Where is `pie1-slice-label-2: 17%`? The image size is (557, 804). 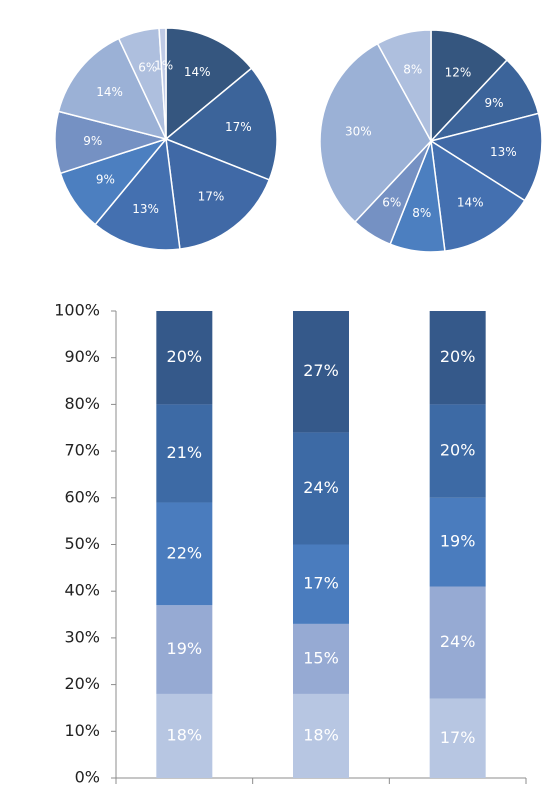
pie1-slice-label-2: 17% is located at coordinates (238, 127).